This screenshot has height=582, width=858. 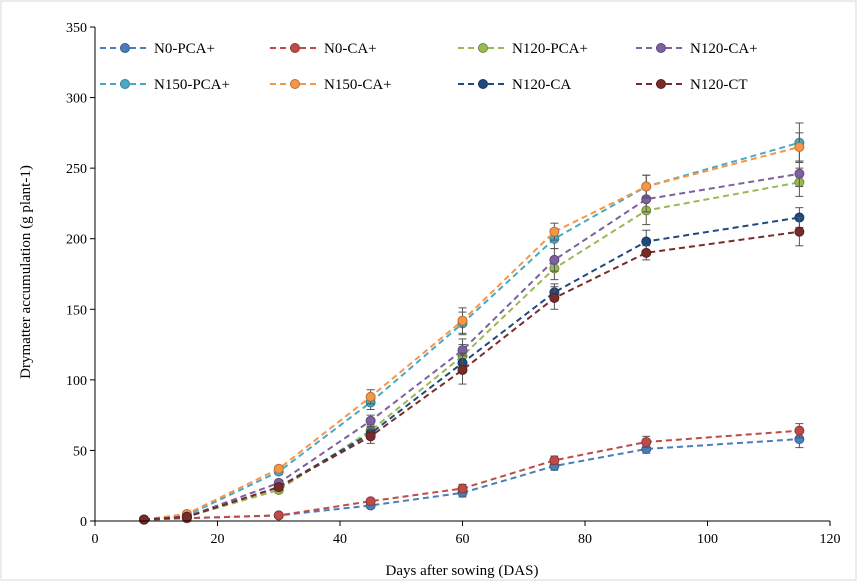 I want to click on legend-label: N0-PCA+, so click(x=184, y=49).